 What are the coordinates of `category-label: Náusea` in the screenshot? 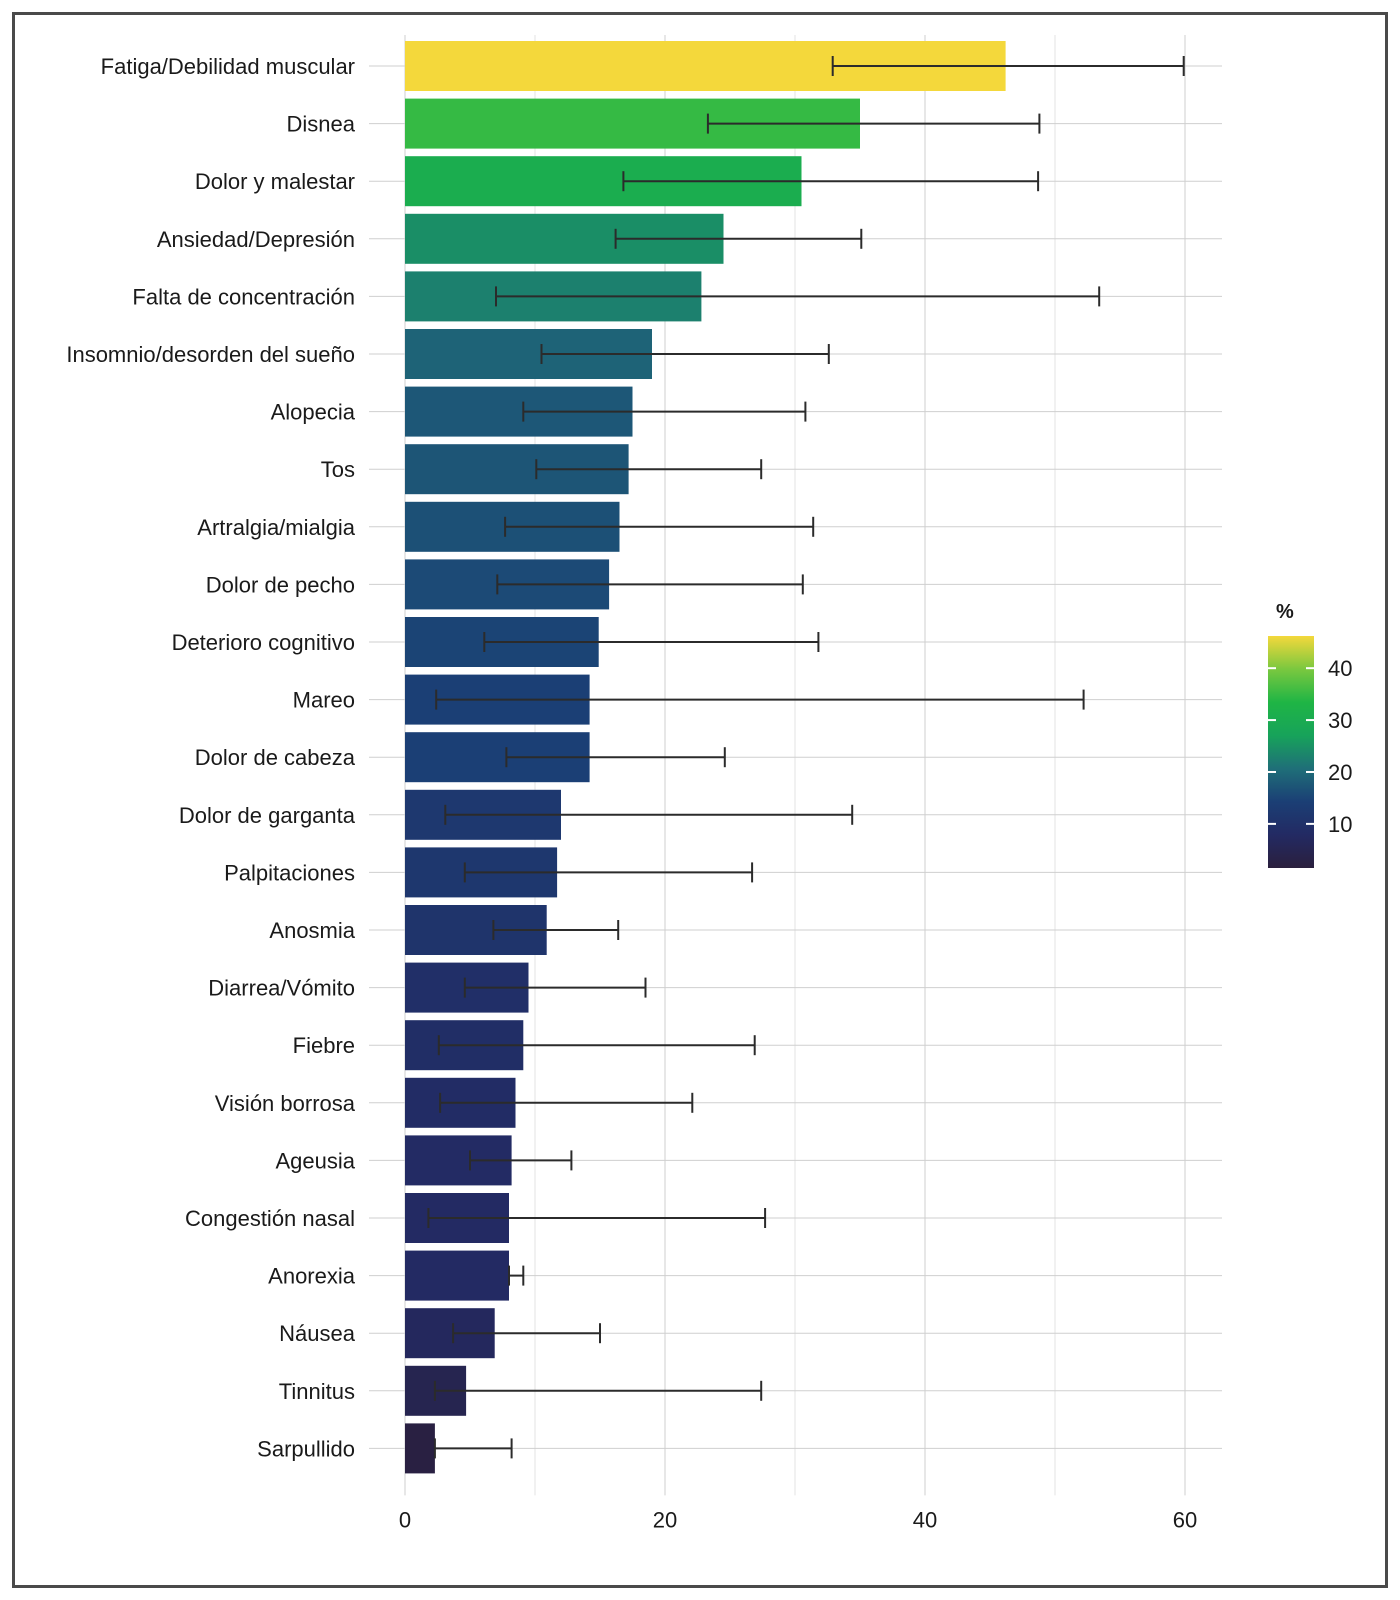 It's located at (317, 1333).